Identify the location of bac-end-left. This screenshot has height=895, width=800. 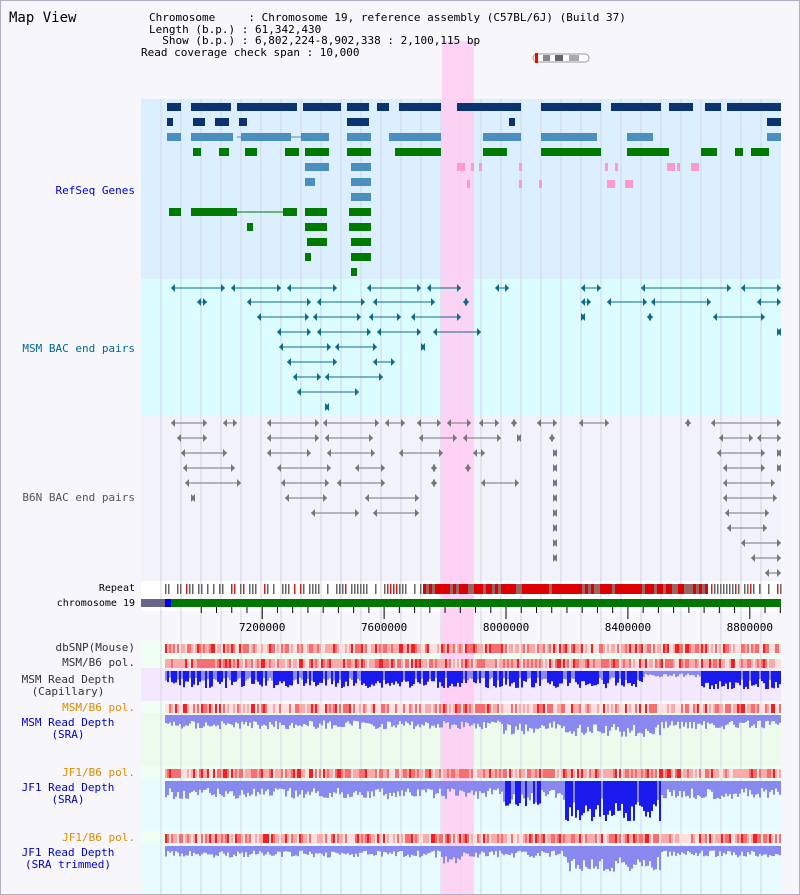
(465, 438).